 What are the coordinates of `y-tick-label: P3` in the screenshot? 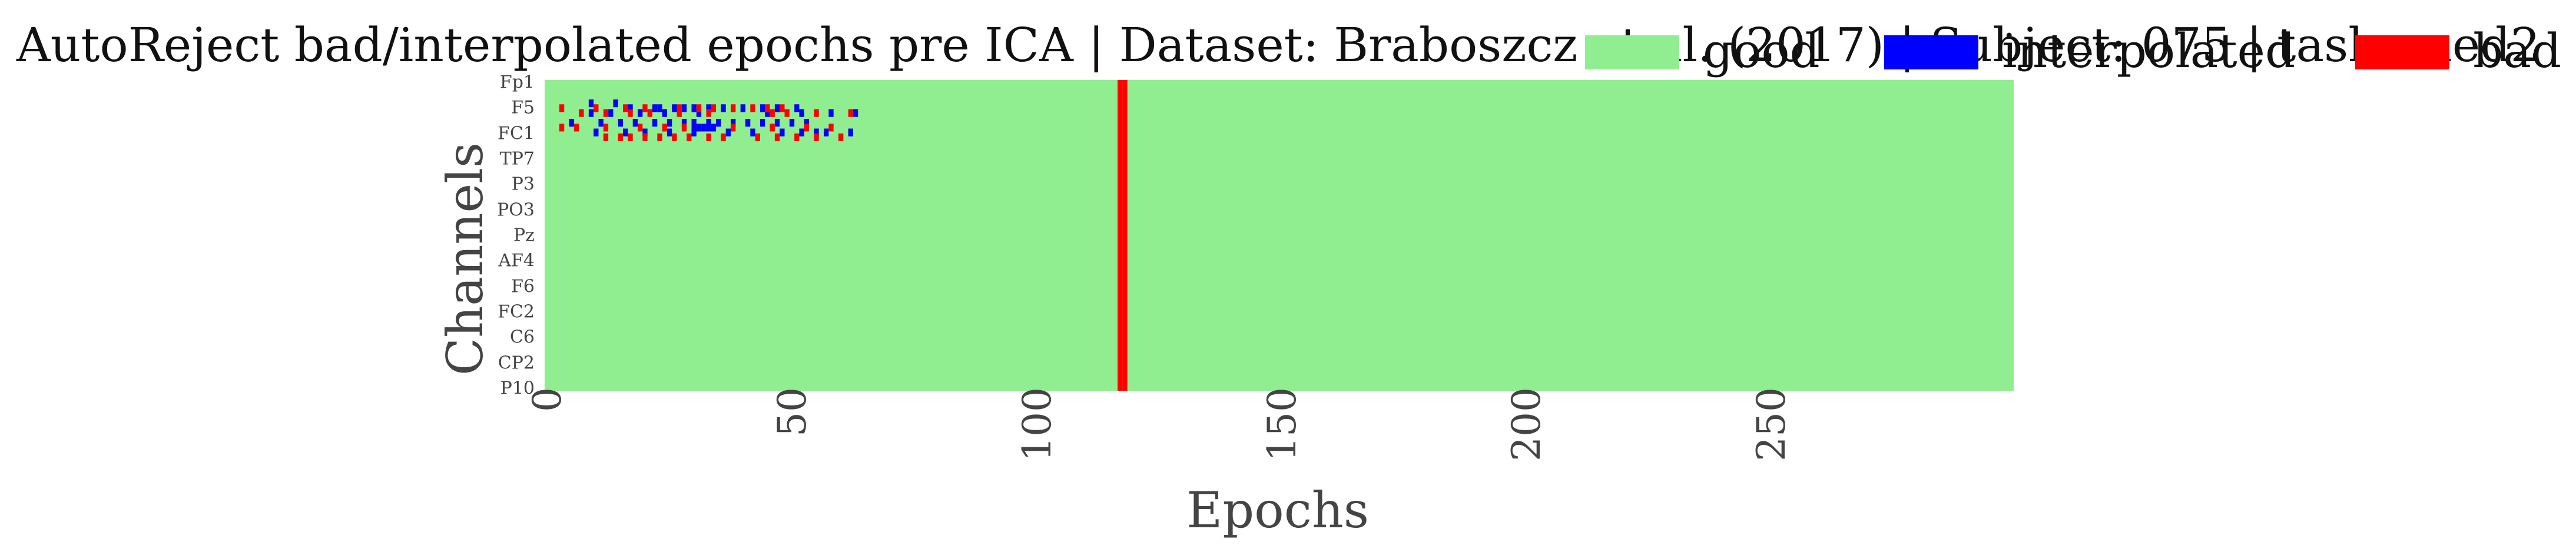 It's located at (523, 184).